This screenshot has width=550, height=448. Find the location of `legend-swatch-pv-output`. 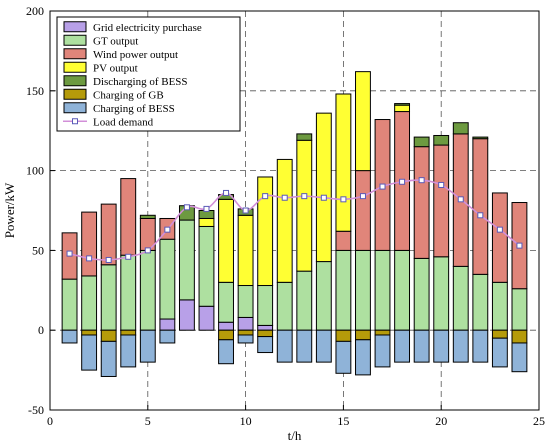

legend-swatch-pv-output is located at coordinates (75, 67).